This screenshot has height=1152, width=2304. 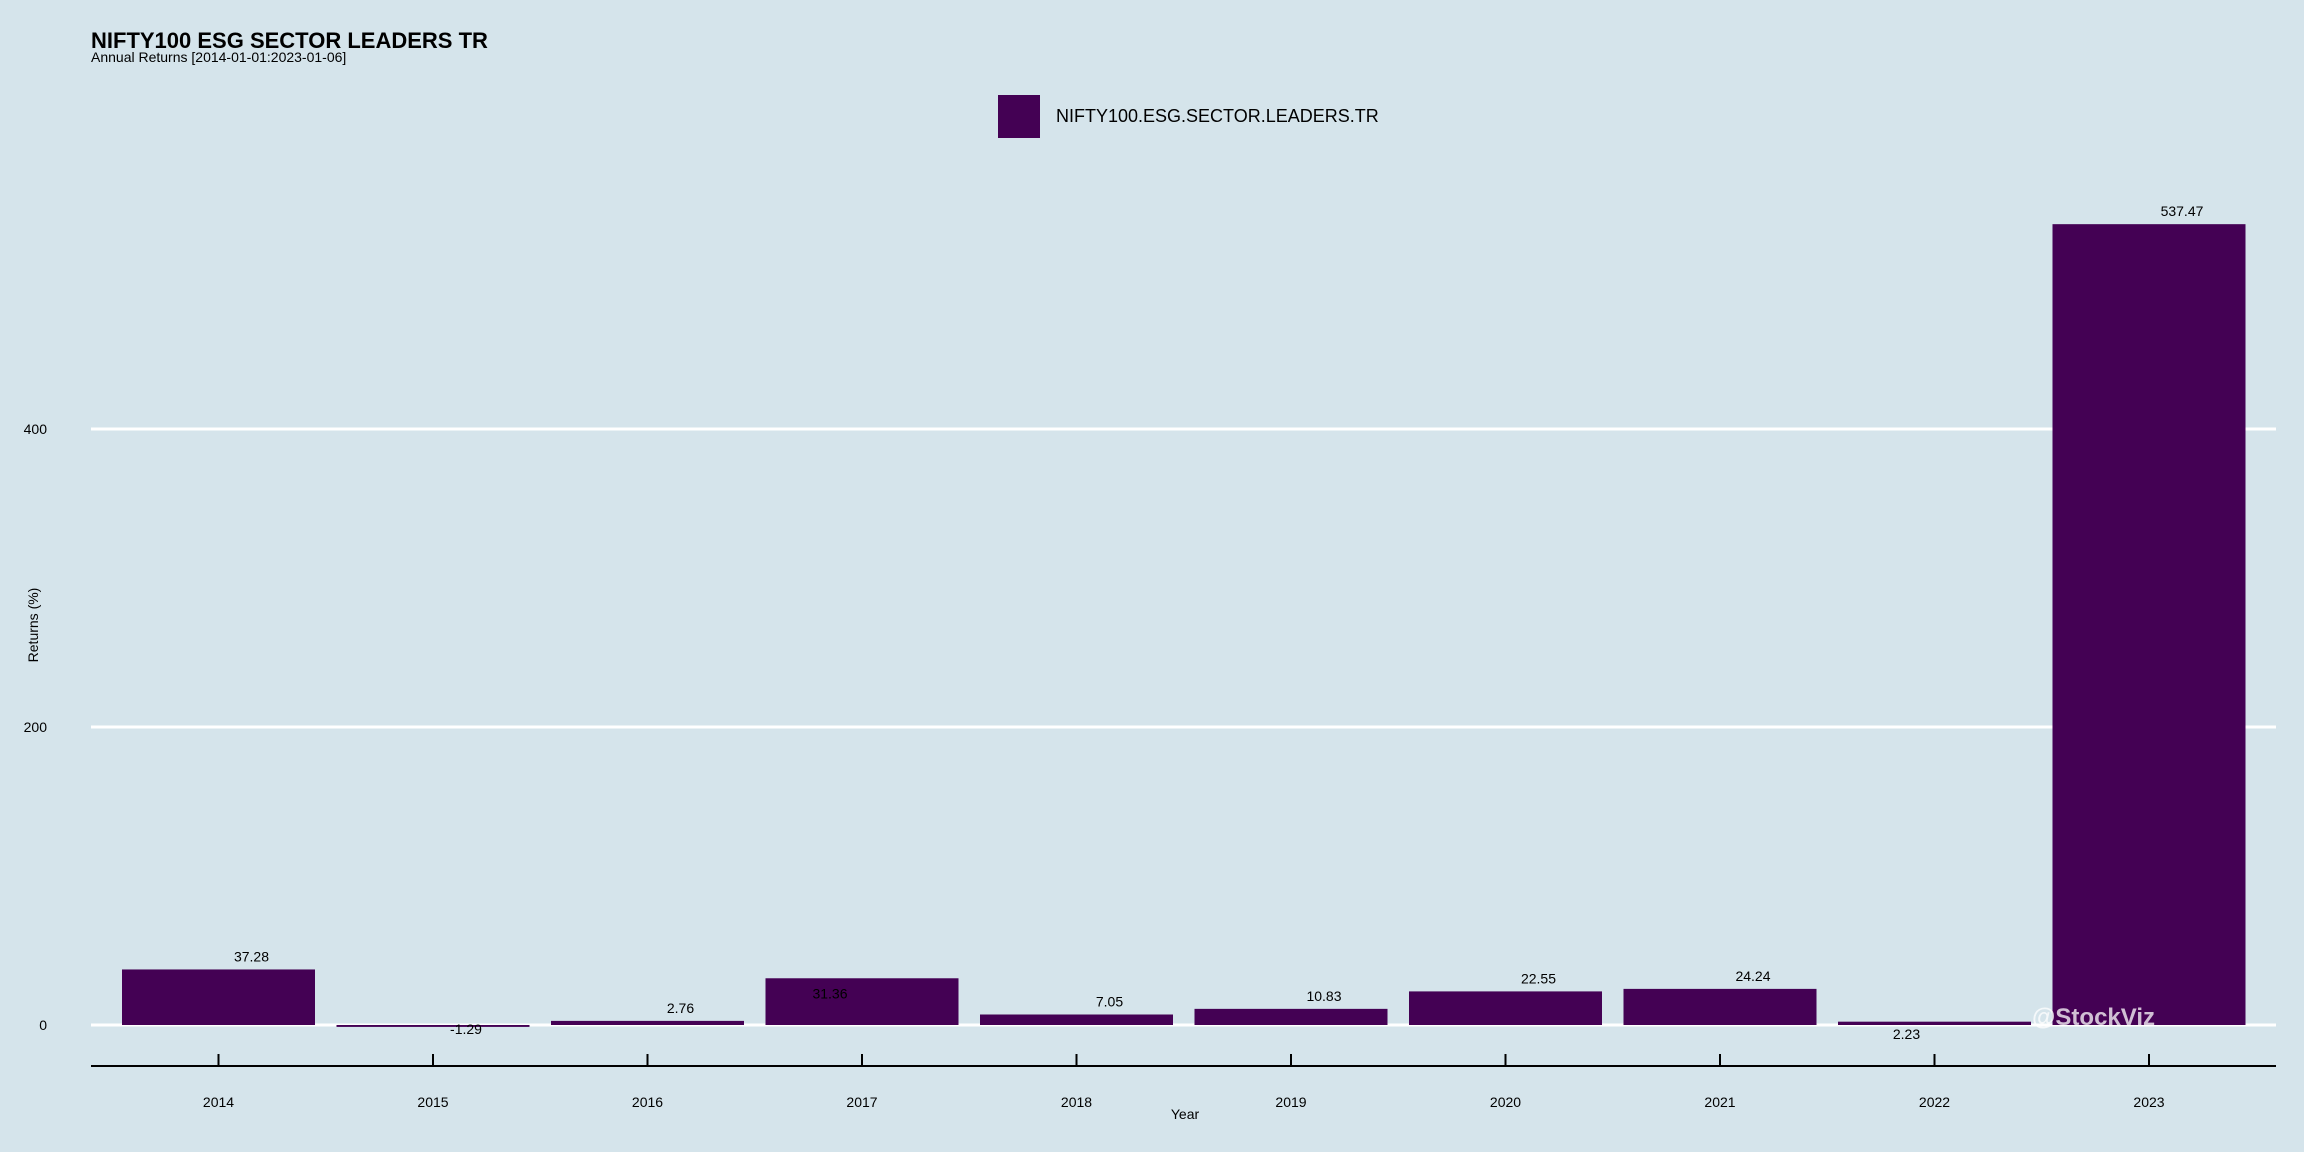 What do you see at coordinates (1538, 978) in the screenshot?
I see `data-label: 22.55` at bounding box center [1538, 978].